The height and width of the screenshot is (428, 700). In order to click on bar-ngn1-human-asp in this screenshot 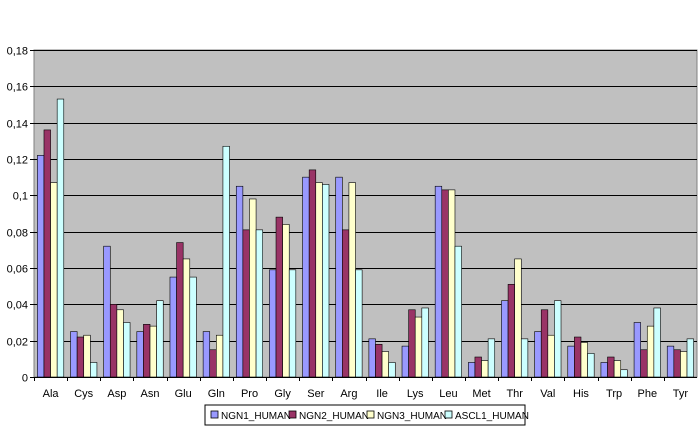, I will do `click(107, 311)`.